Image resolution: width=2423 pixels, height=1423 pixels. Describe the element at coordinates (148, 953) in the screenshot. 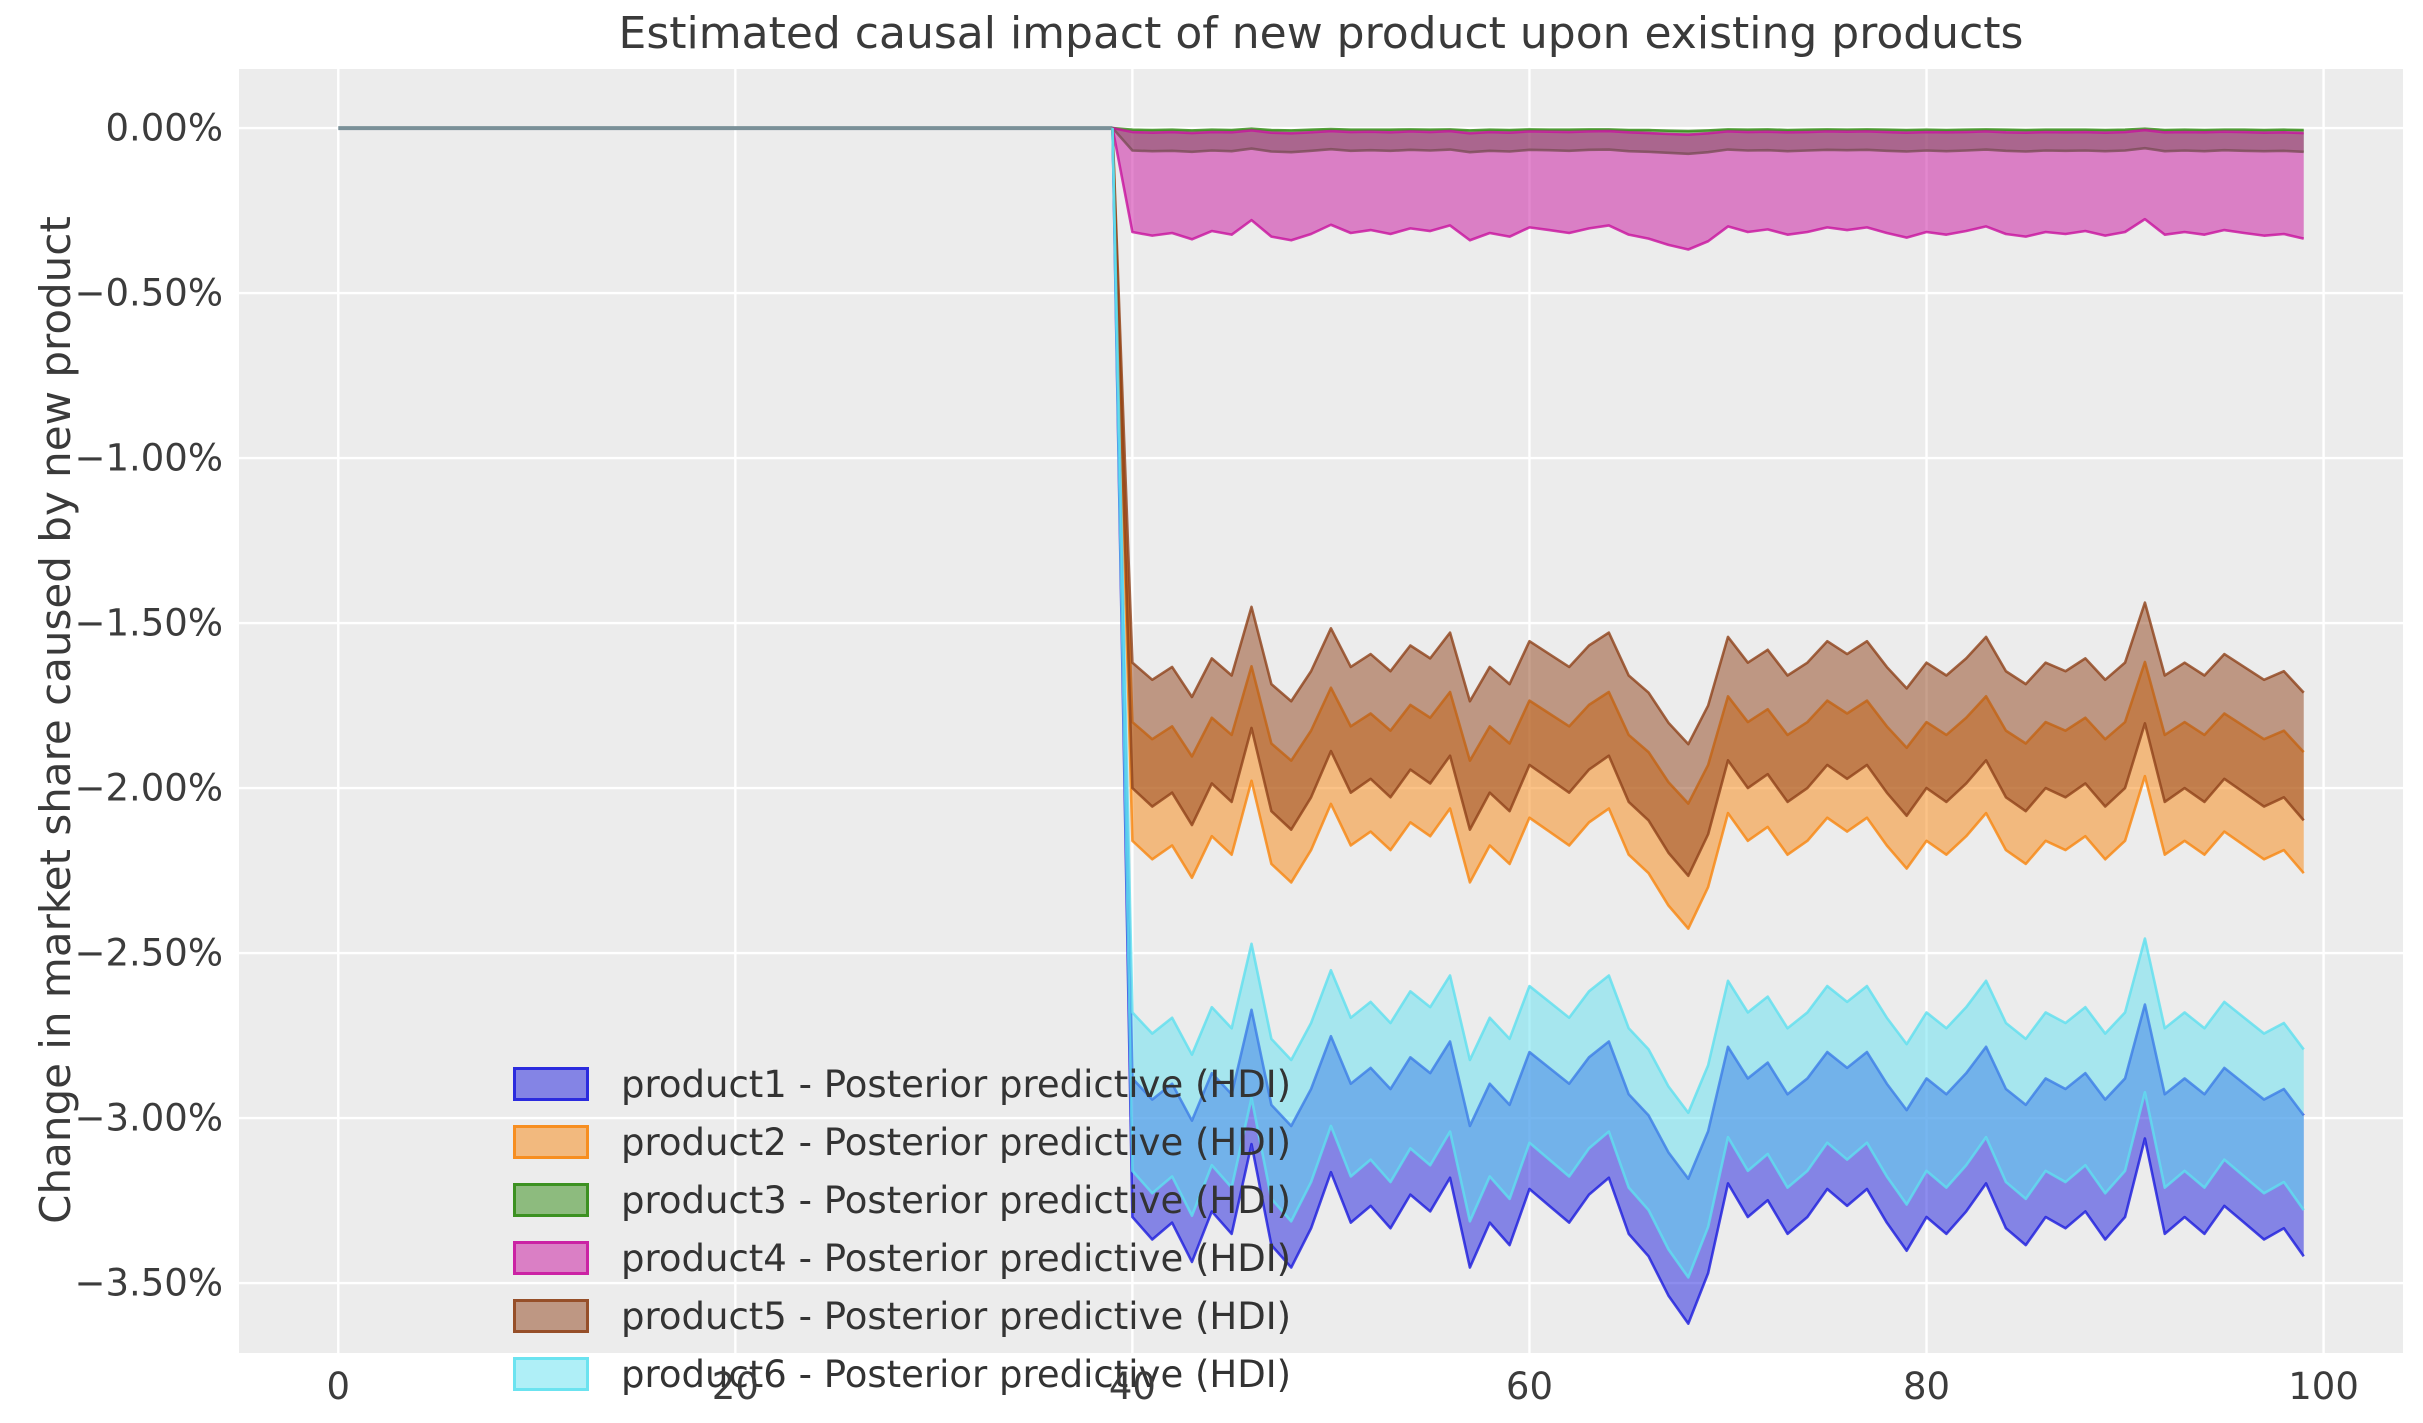

I see `y-tick-label-−2.50%: −2.50%` at that location.